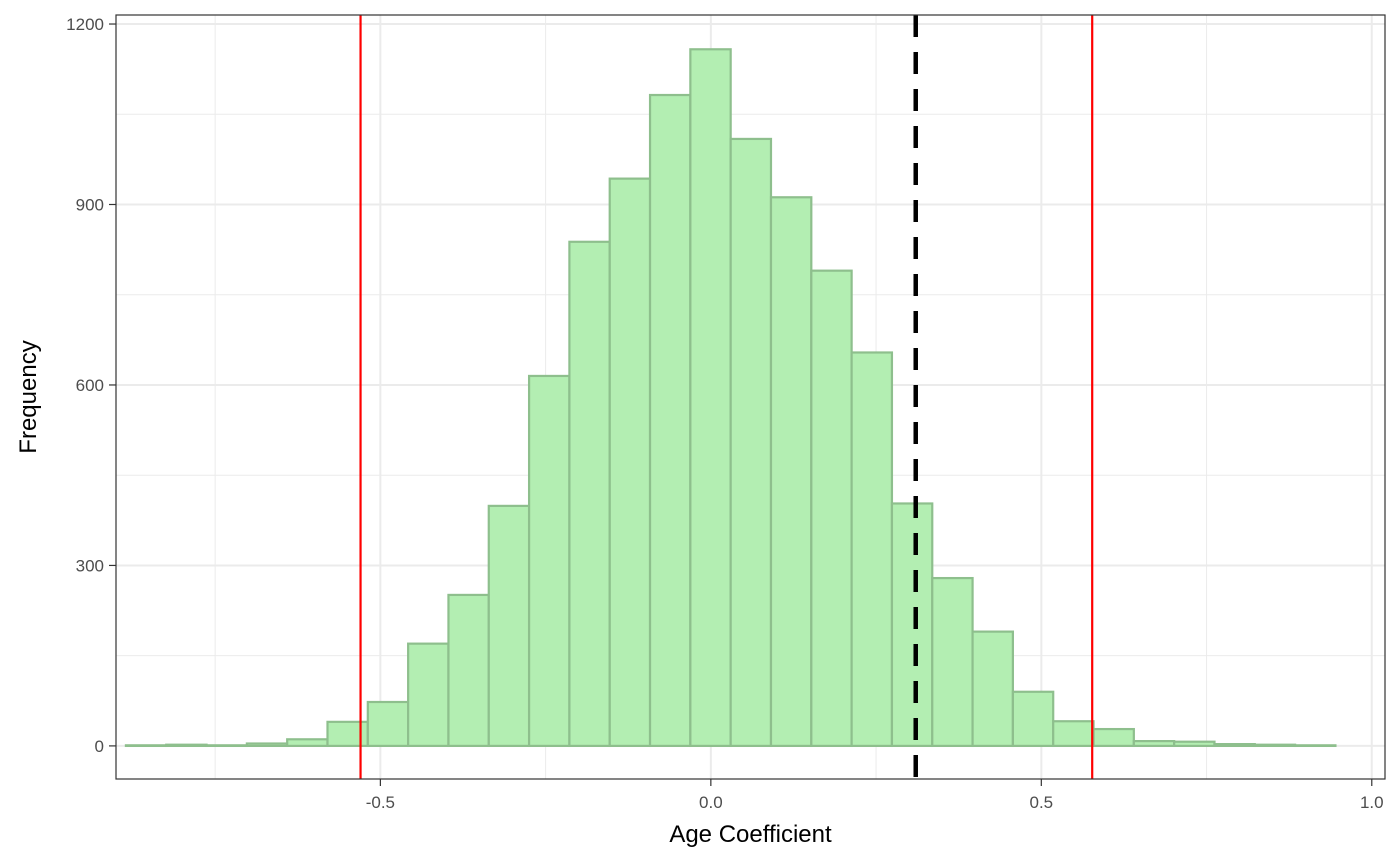 This screenshot has height=865, width=1400. What do you see at coordinates (90, 204) in the screenshot?
I see `y-tick-label: 900` at bounding box center [90, 204].